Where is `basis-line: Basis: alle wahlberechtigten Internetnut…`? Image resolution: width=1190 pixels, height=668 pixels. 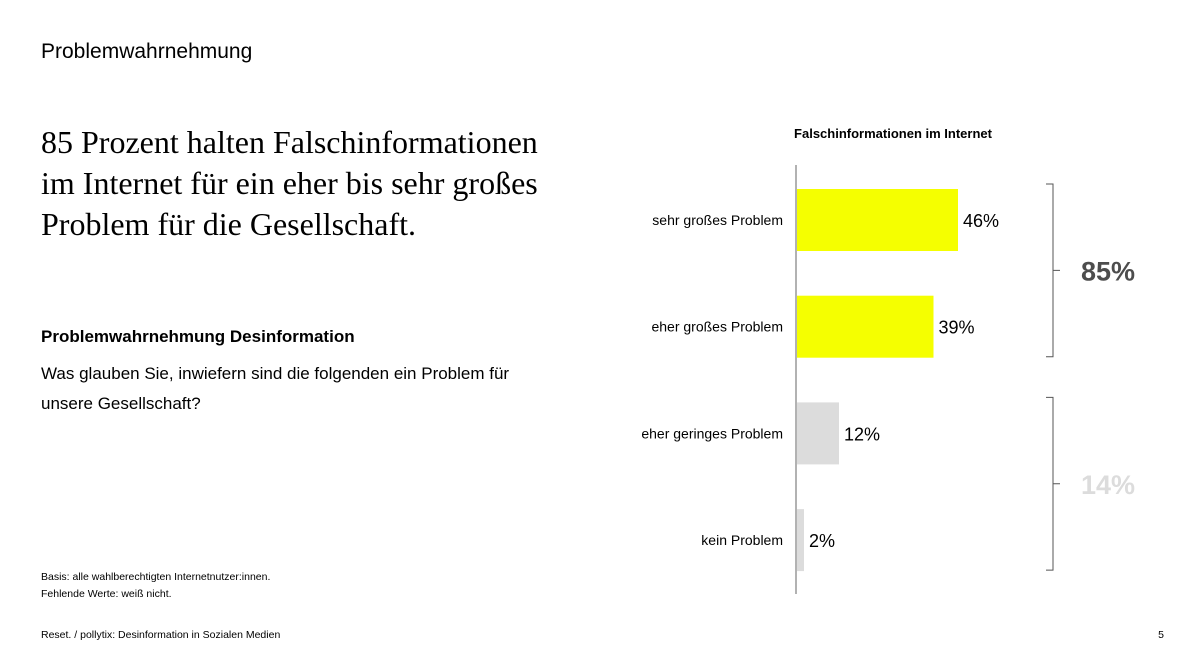
basis-line: Basis: alle wahlberechtigten Internetnut… is located at coordinates (156, 577).